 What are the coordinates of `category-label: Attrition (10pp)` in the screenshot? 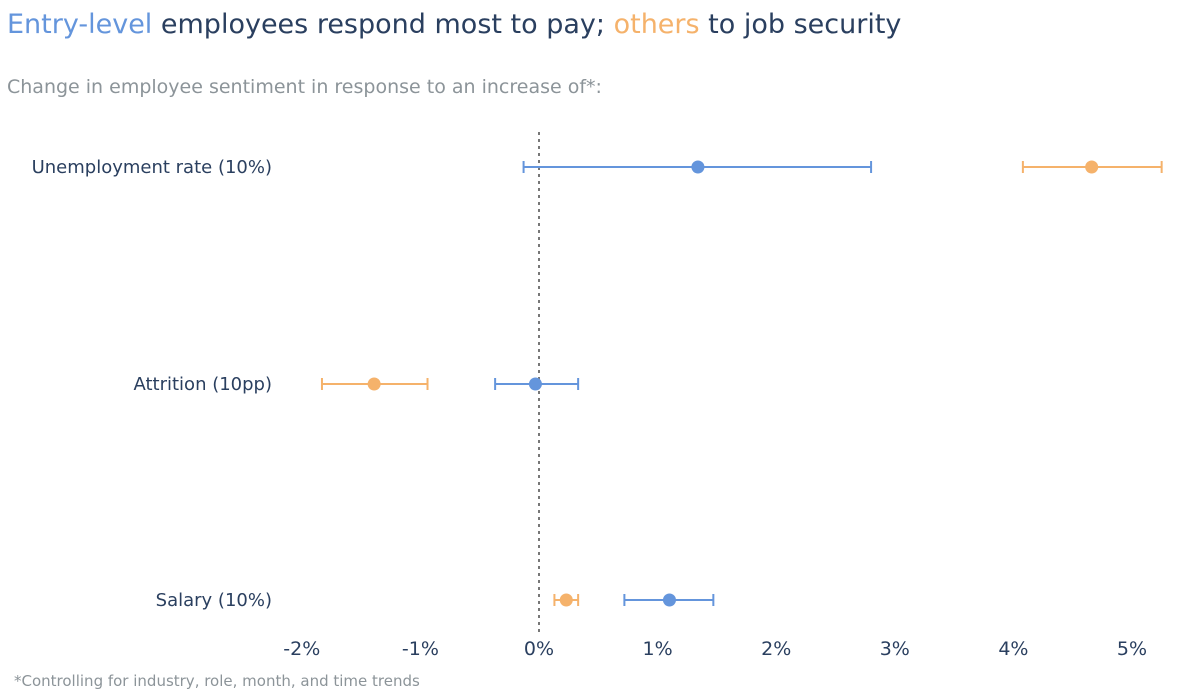 It's located at (202, 384).